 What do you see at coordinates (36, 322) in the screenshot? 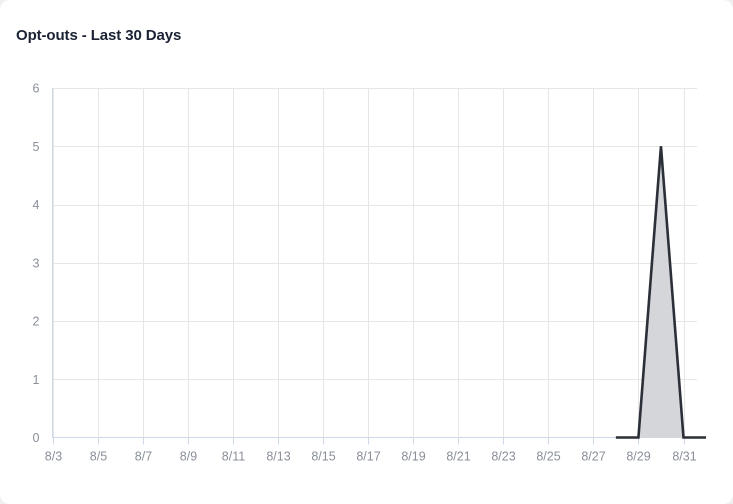
I see `y-tick-label: 2` at bounding box center [36, 322].